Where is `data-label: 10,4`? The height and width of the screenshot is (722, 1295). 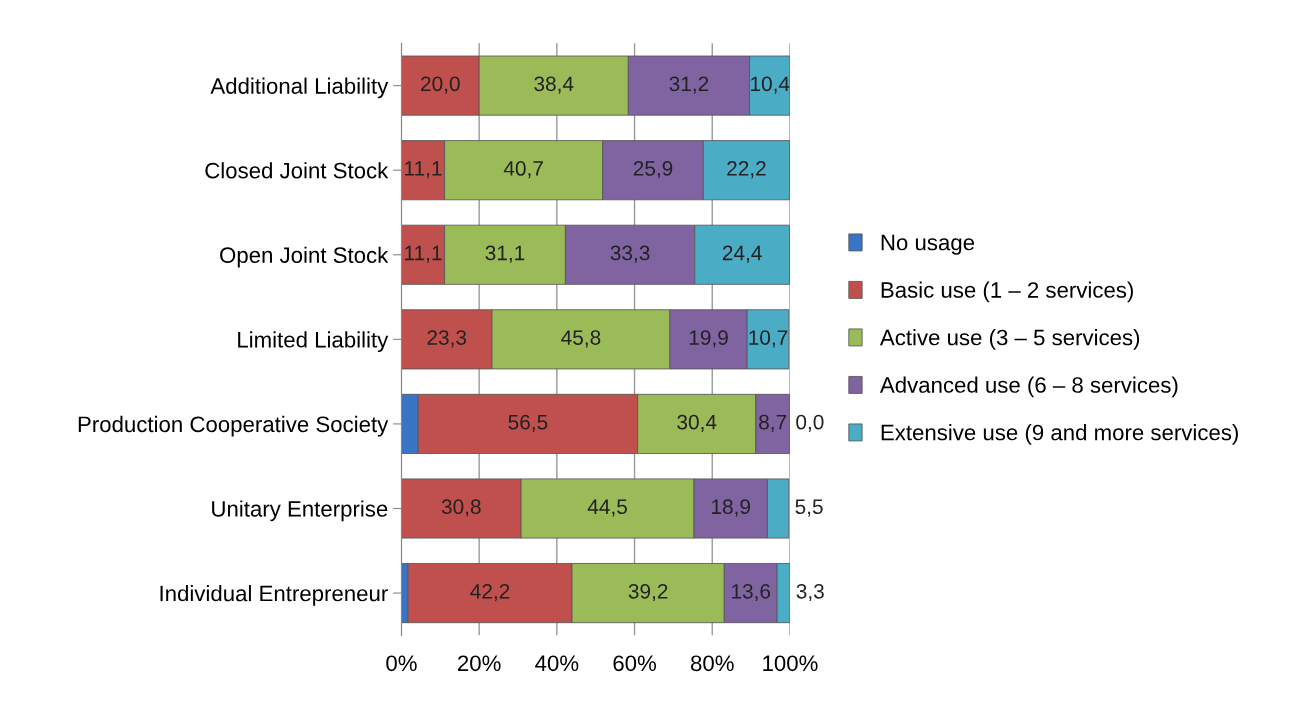
data-label: 10,4 is located at coordinates (770, 85).